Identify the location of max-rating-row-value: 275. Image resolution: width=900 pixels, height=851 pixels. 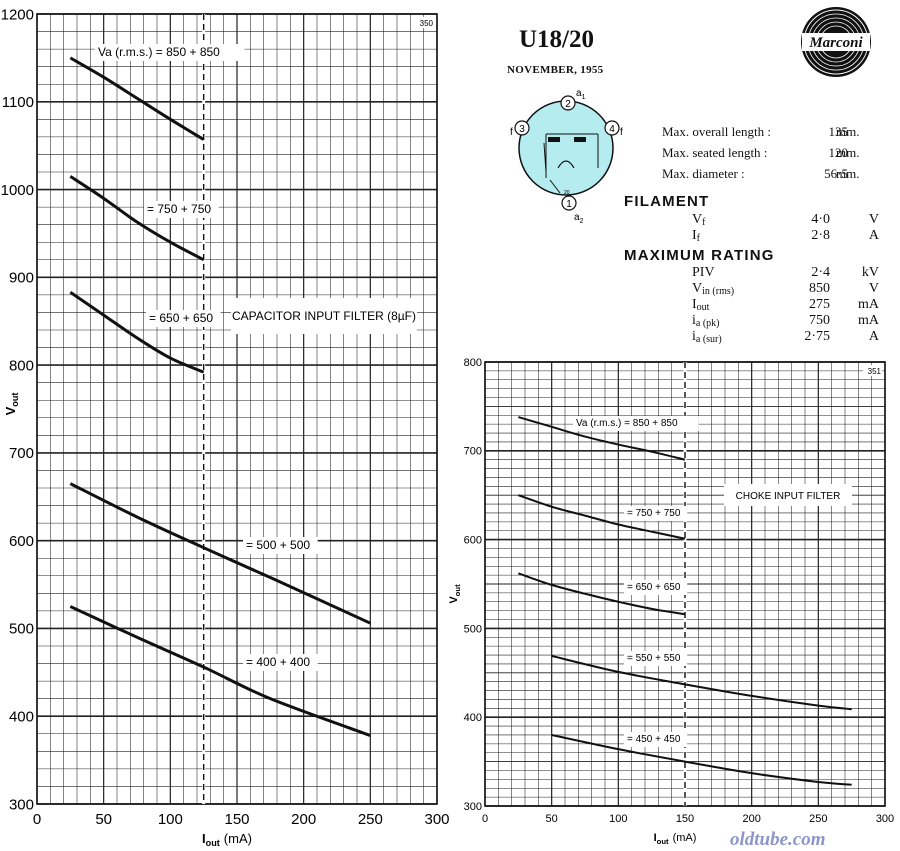
(819, 304).